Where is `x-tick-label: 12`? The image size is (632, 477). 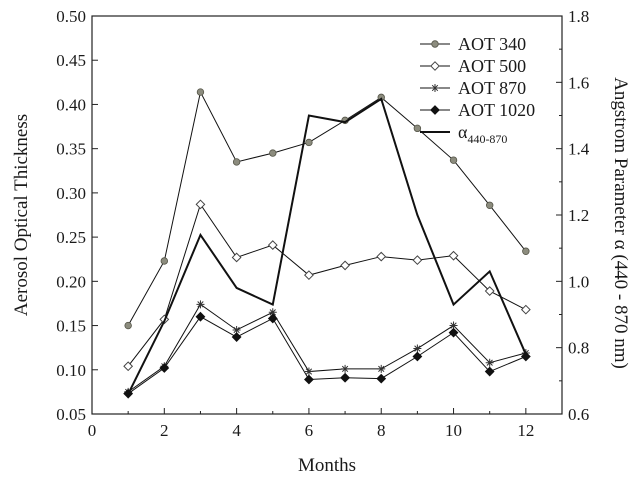 x-tick-label: 12 is located at coordinates (525, 430).